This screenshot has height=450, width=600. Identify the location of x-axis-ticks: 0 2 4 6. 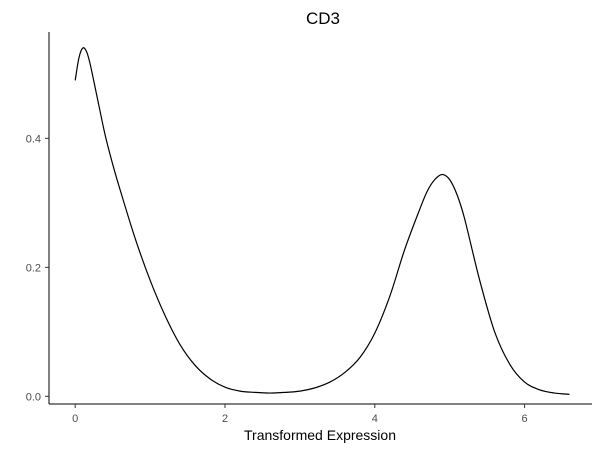
(300, 414).